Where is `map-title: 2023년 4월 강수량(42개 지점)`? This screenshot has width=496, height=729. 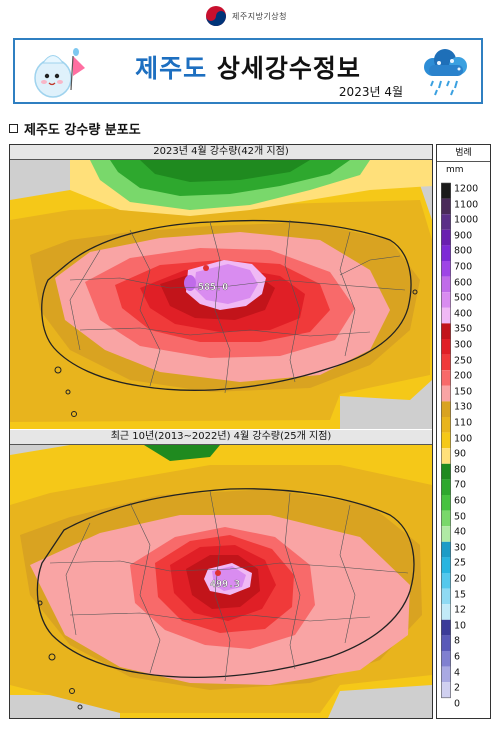
map-title: 2023년 4월 강수량(42개 지점) is located at coordinates (221, 152).